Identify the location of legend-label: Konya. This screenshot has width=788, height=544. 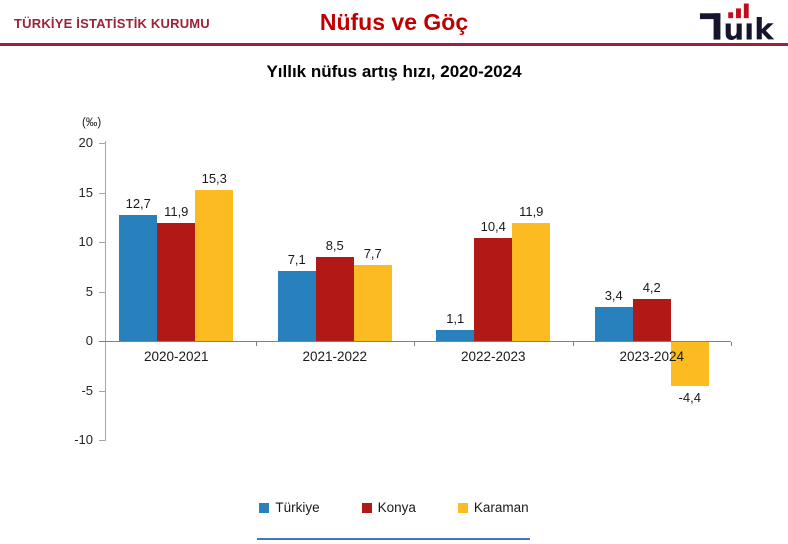
(396, 507).